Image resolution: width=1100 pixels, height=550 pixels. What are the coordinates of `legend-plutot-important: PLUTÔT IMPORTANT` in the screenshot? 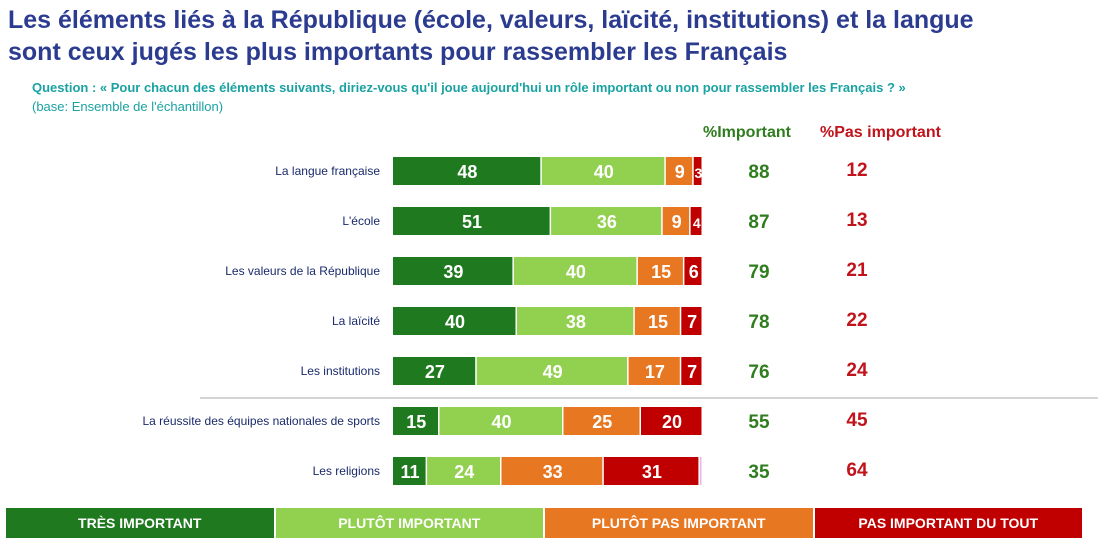 It's located at (409, 523).